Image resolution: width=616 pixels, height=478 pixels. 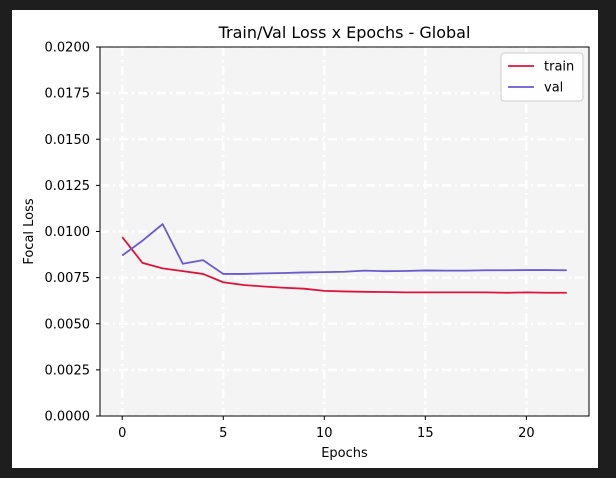 What do you see at coordinates (68, 417) in the screenshot?
I see `y-tick-label-0: 0.0000` at bounding box center [68, 417].